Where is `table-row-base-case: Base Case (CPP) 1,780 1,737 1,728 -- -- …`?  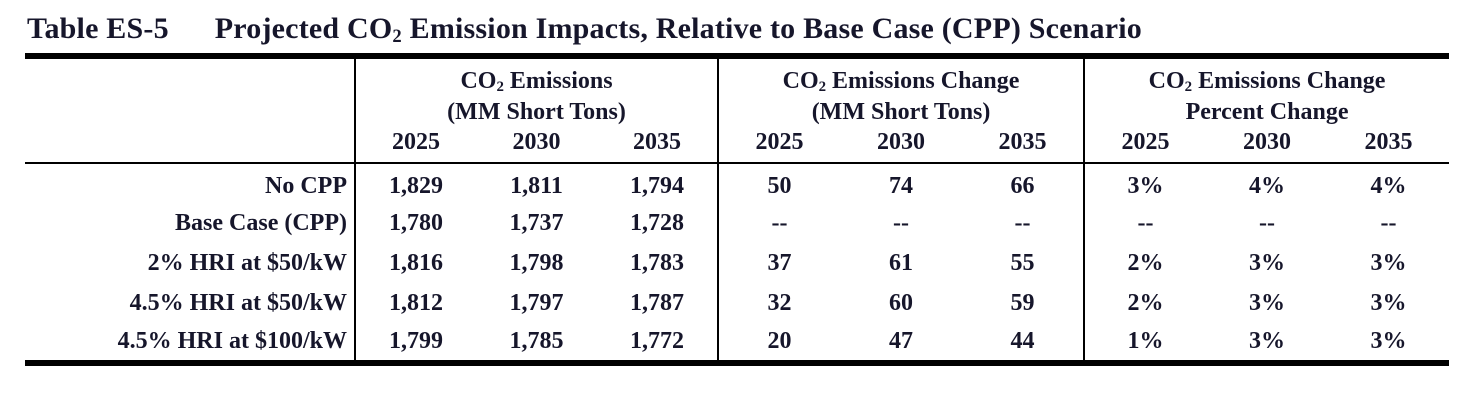 table-row-base-case: Base Case (CPP) 1,780 1,737 1,728 -- -- … is located at coordinates (737, 223).